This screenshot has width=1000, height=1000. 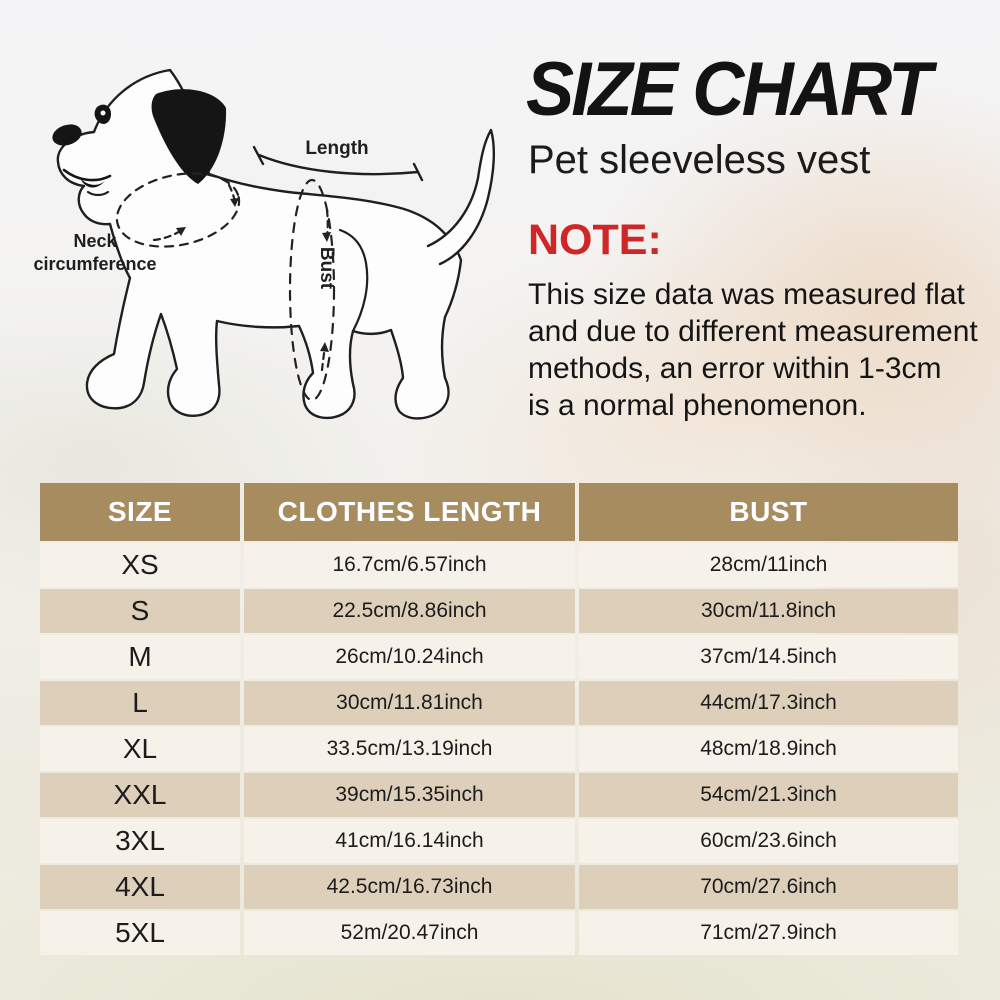 What do you see at coordinates (697, 405) in the screenshot?
I see `note-line: is a normal phenomenon.` at bounding box center [697, 405].